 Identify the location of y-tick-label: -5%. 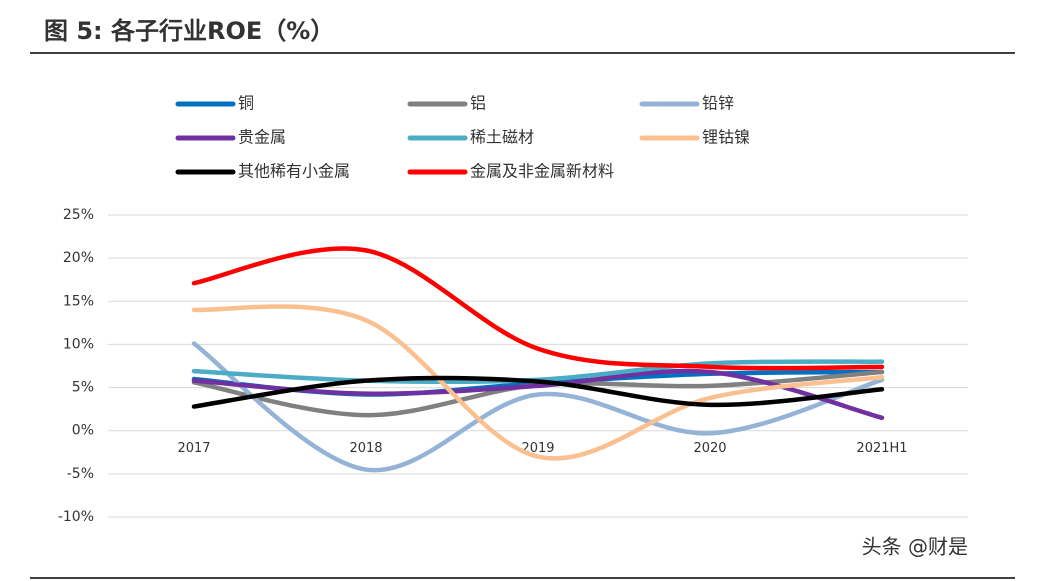
(80, 474).